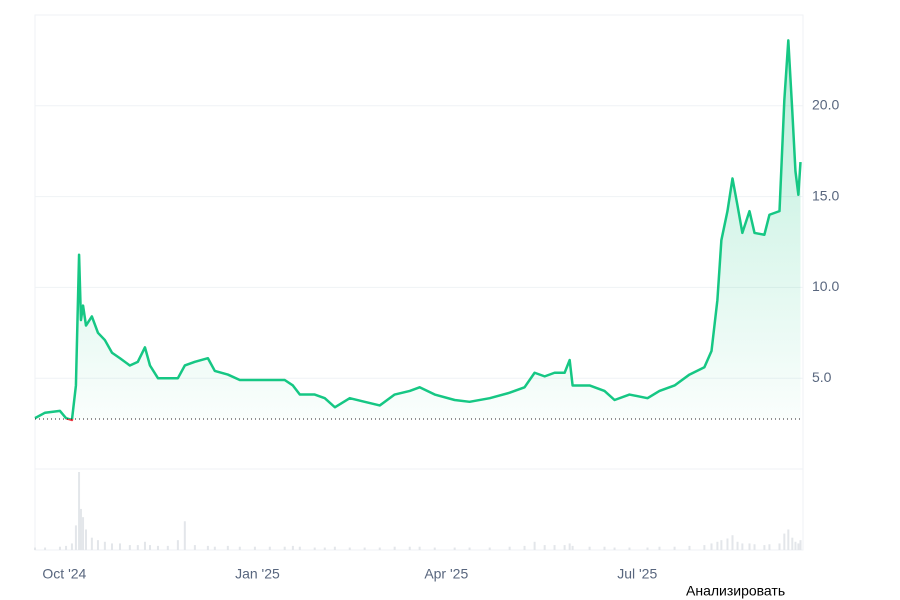 The image size is (900, 600). Describe the element at coordinates (822, 377) in the screenshot. I see `y-tick-label: 5.0` at that location.